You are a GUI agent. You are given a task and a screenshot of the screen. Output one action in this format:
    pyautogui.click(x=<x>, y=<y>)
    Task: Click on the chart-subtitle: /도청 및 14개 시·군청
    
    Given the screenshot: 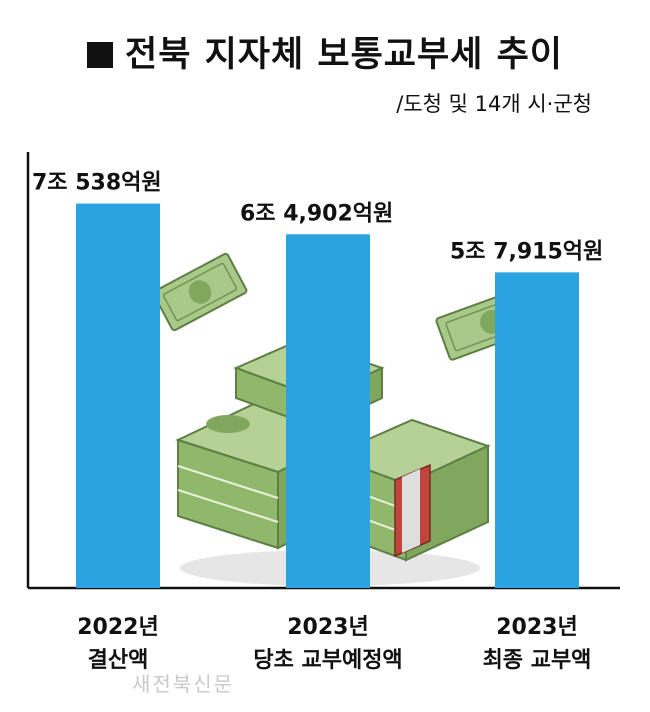 What is the action you would take?
    pyautogui.click(x=494, y=104)
    